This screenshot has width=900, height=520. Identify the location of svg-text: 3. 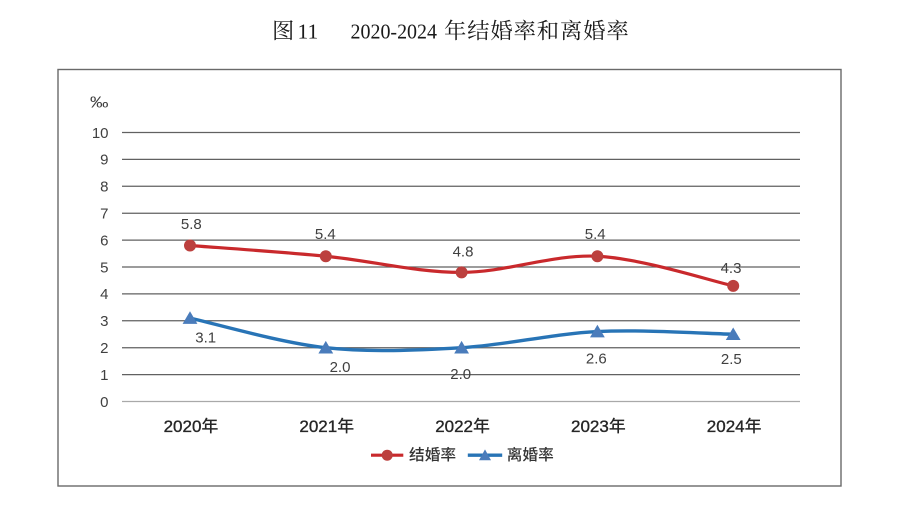
(104, 321).